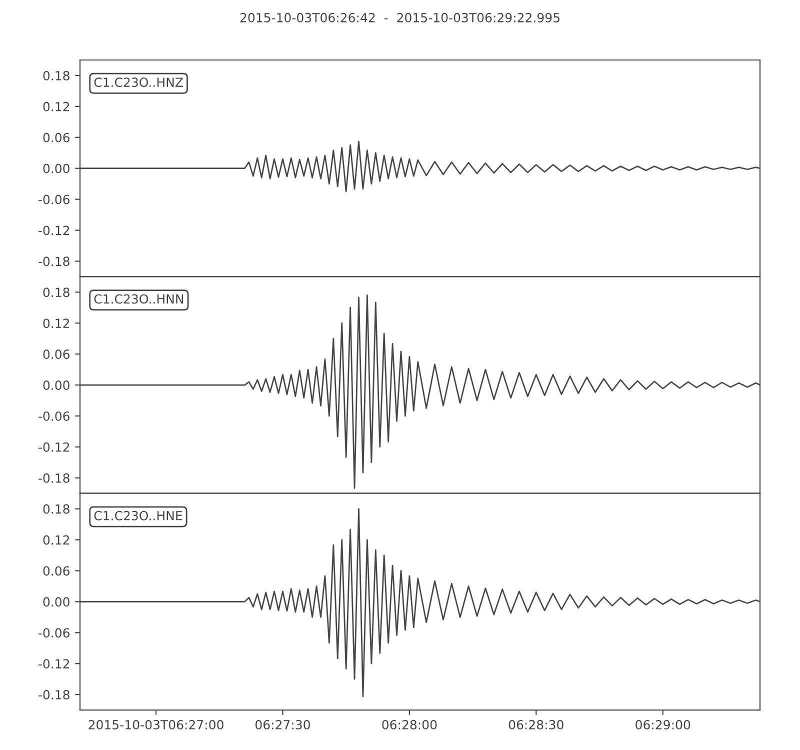 This screenshot has height=750, width=800. I want to click on x-tick-label: 06:28:00, so click(409, 725).